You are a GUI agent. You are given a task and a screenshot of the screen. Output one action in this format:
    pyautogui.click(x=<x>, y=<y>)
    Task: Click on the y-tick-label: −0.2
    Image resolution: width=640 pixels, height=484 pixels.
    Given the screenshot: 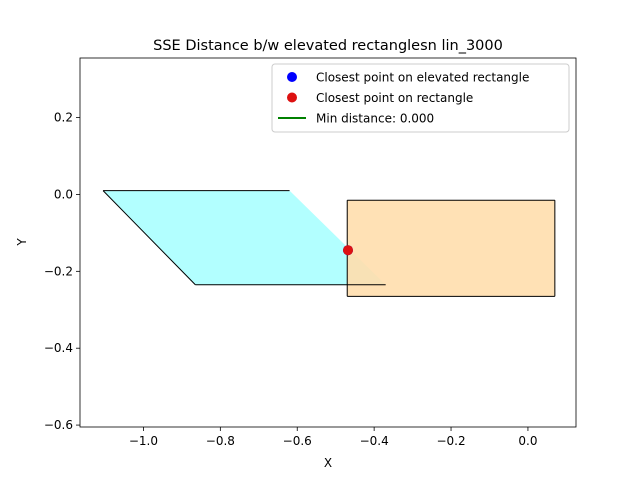 What is the action you would take?
    pyautogui.click(x=58, y=271)
    